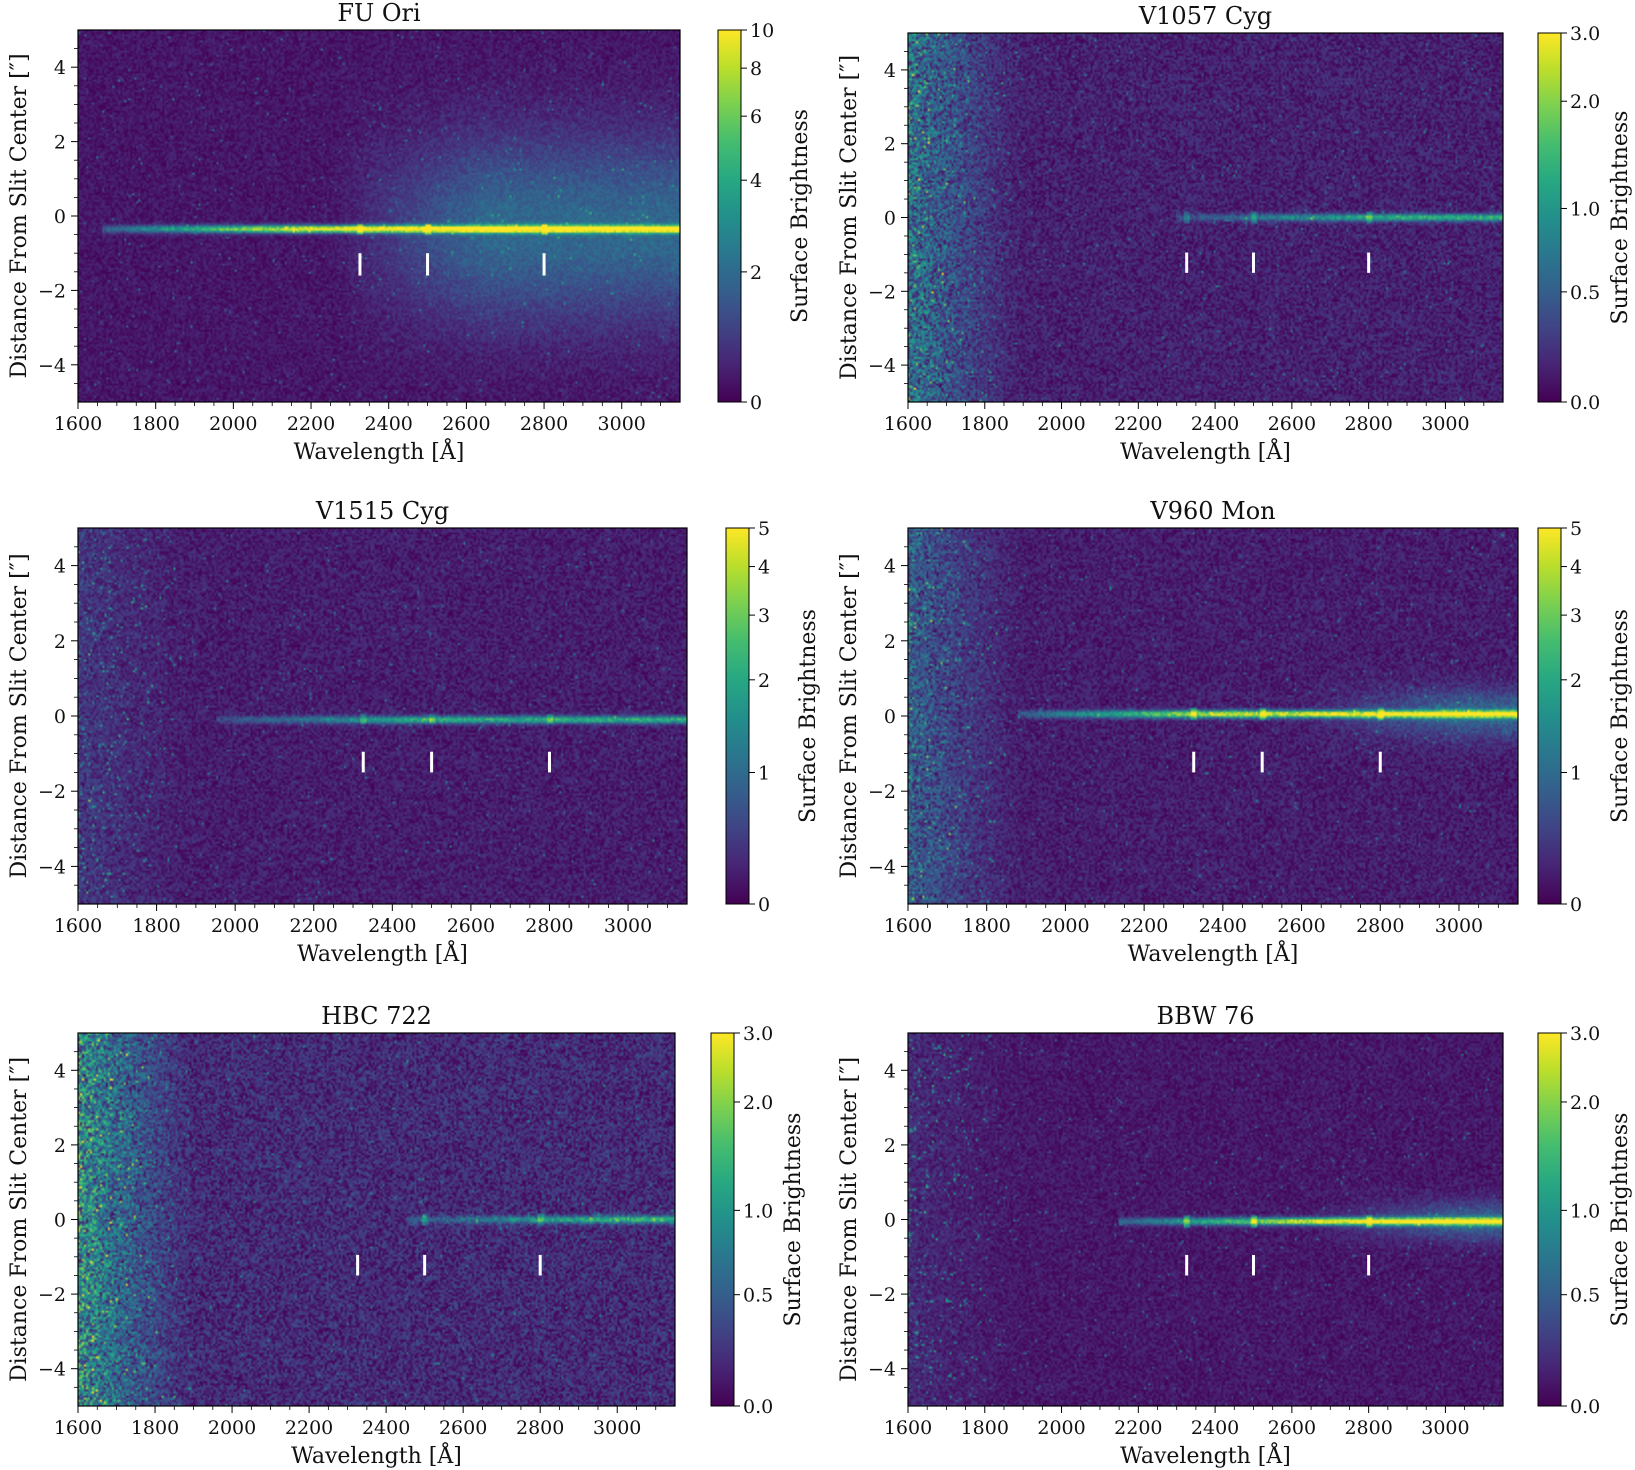  What do you see at coordinates (756, 69) in the screenshot?
I see `colorbar-tick-label: 8` at bounding box center [756, 69].